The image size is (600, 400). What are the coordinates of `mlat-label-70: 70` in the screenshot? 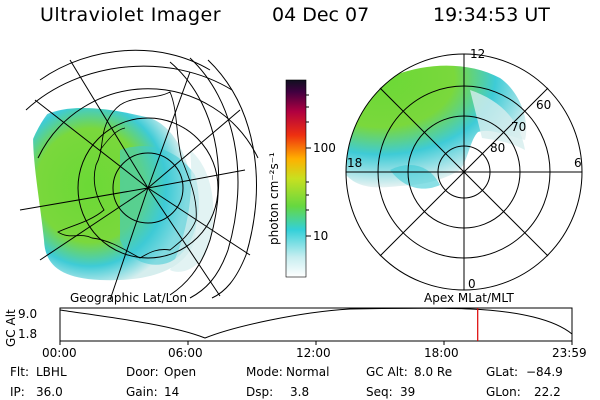 It's located at (518, 127).